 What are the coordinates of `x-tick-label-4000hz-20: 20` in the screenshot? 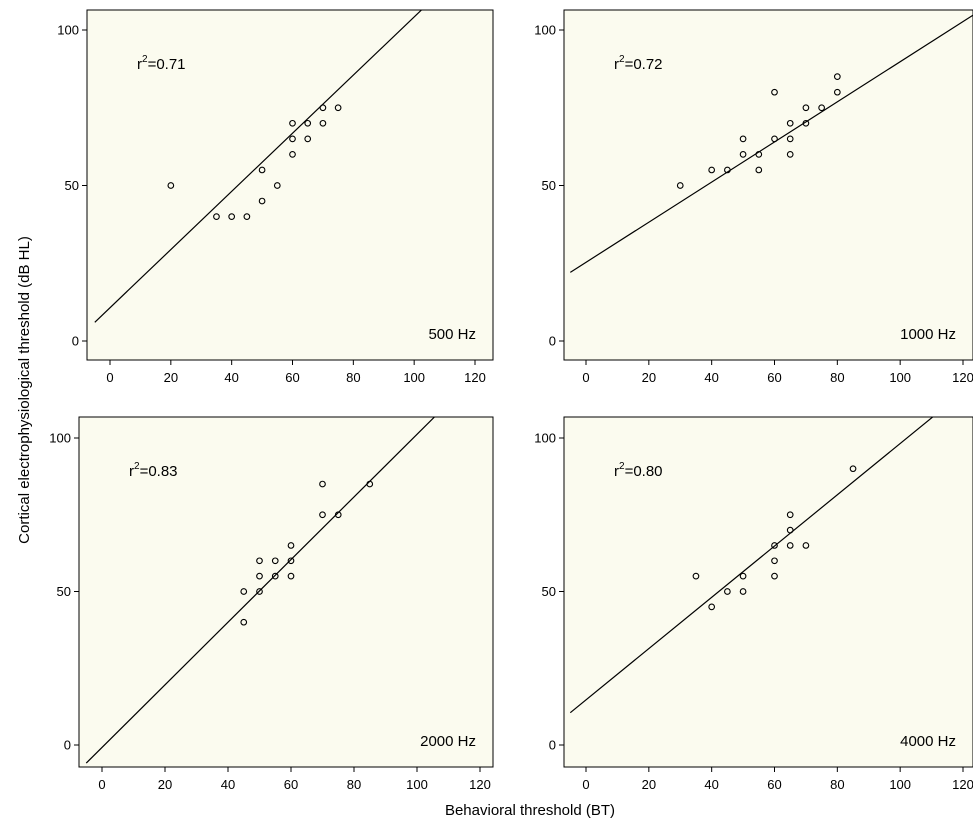 It's located at (649, 784).